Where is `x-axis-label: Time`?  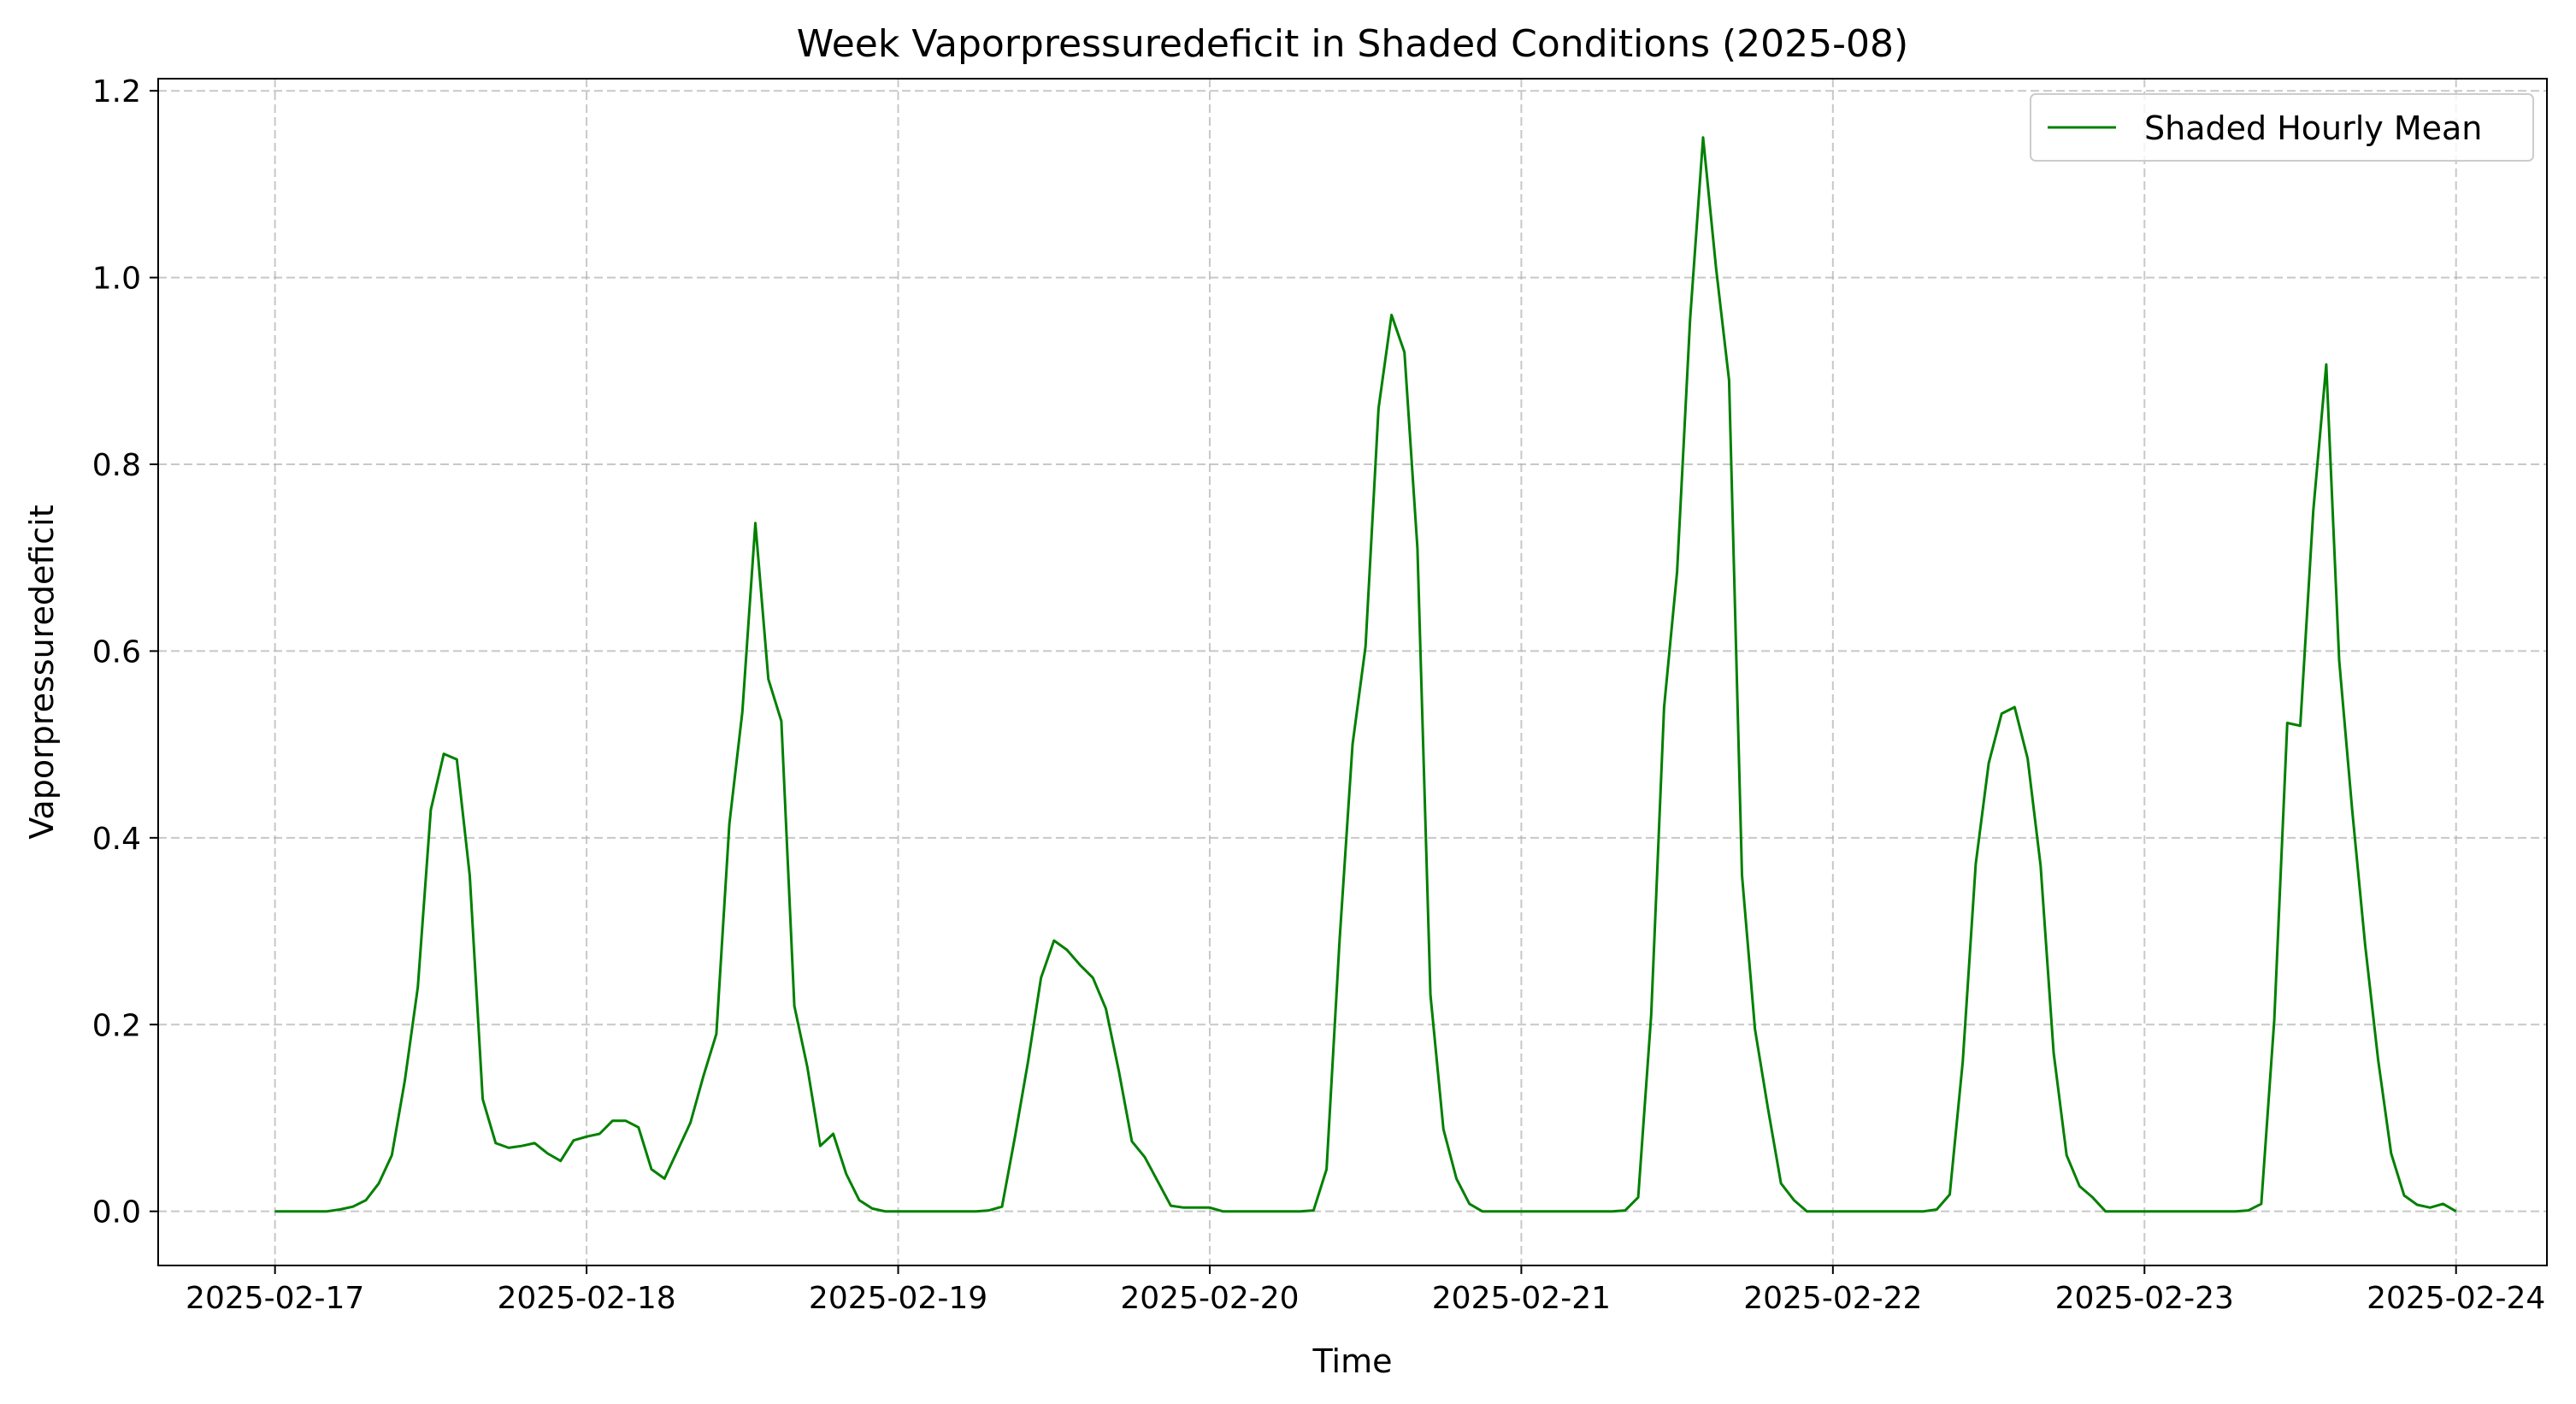
x-axis-label: Time is located at coordinates (1352, 1361).